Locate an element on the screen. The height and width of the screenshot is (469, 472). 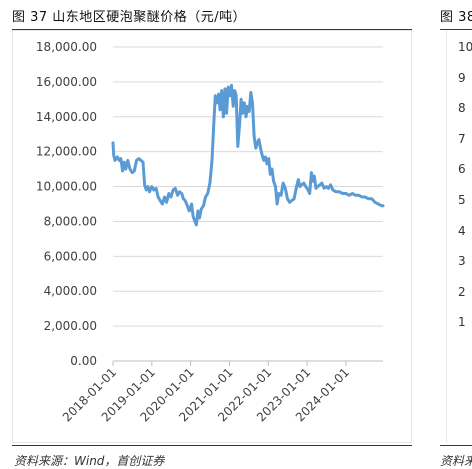
next-title-rule is located at coordinates (456, 29).